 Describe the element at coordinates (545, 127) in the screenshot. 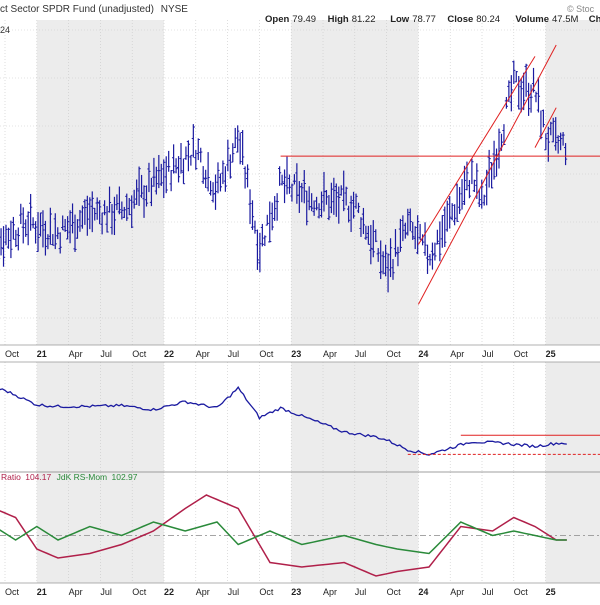

I see `channel-break-line` at that location.